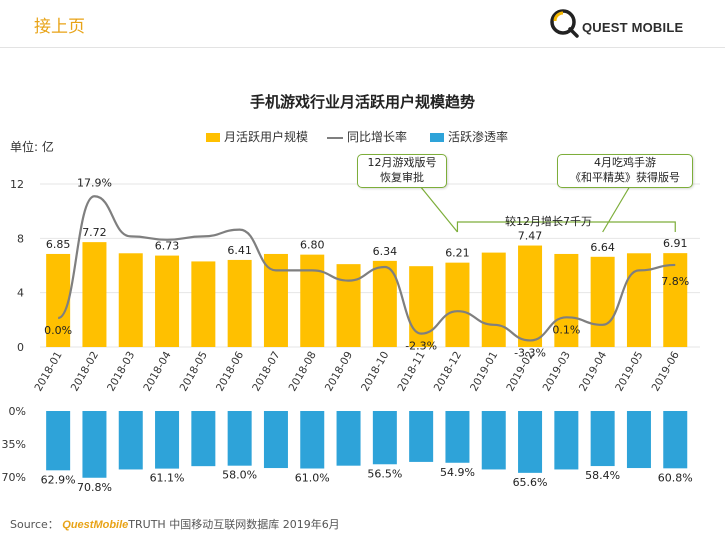 The width and height of the screenshot is (725, 546). What do you see at coordinates (633, 27) in the screenshot?
I see `brand-name: QUEST MOBILE` at bounding box center [633, 27].